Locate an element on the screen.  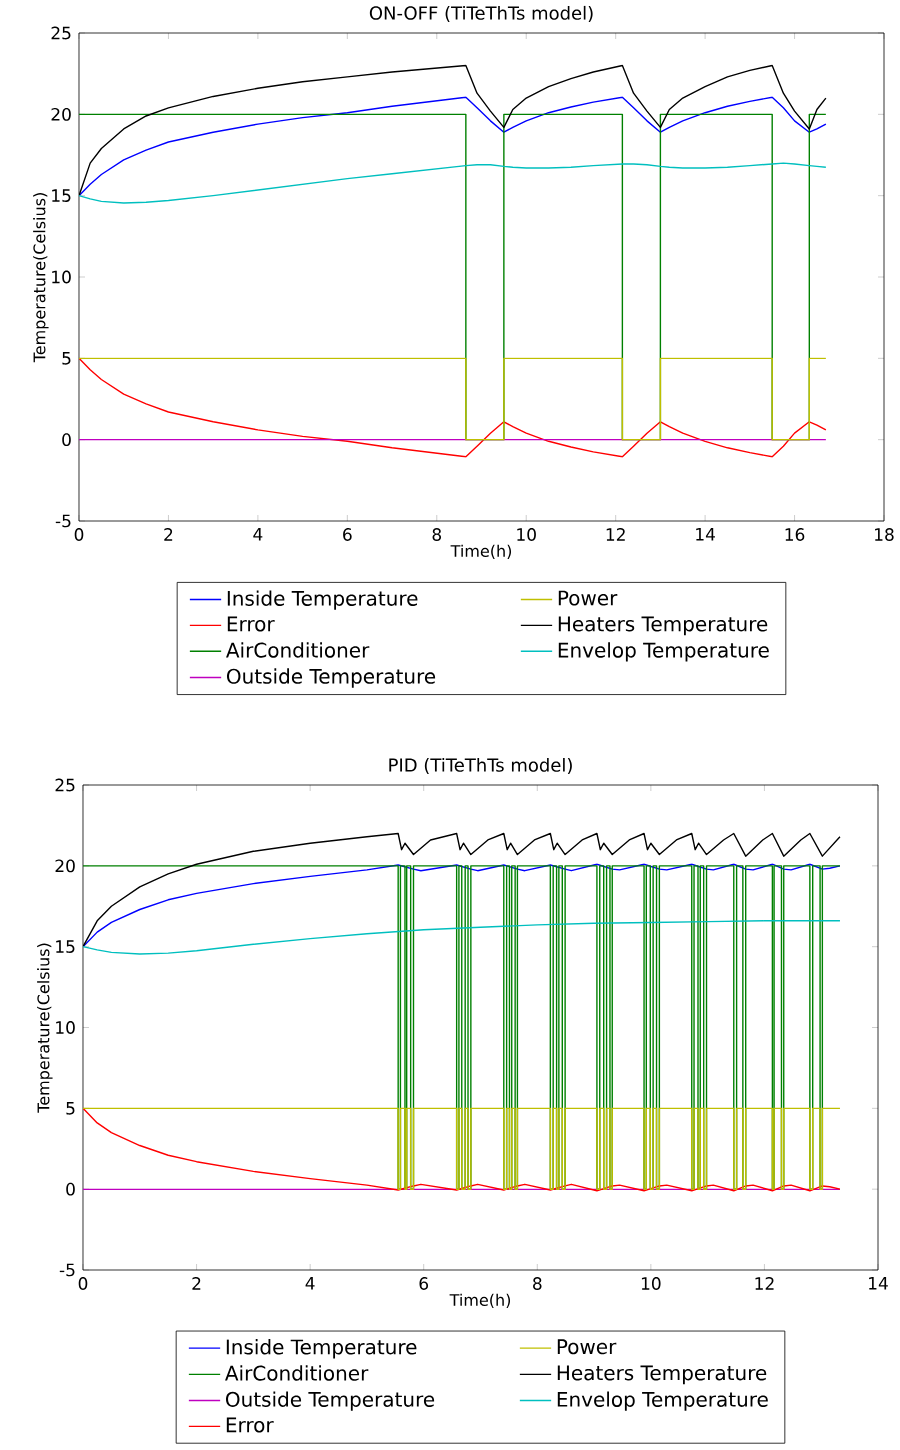
chart-title: ON-OFF (TiTeThTs model) is located at coordinates (481, 13).